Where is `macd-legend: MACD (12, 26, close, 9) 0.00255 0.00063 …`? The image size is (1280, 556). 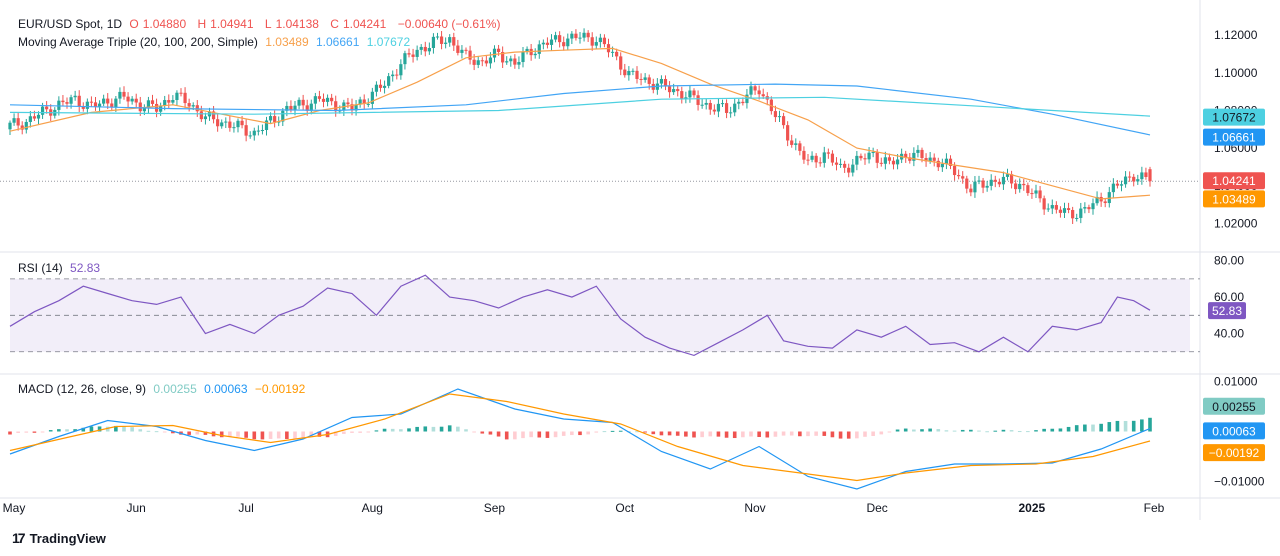 macd-legend: MACD (12, 26, close, 9) 0.00255 0.00063 … is located at coordinates (163, 389).